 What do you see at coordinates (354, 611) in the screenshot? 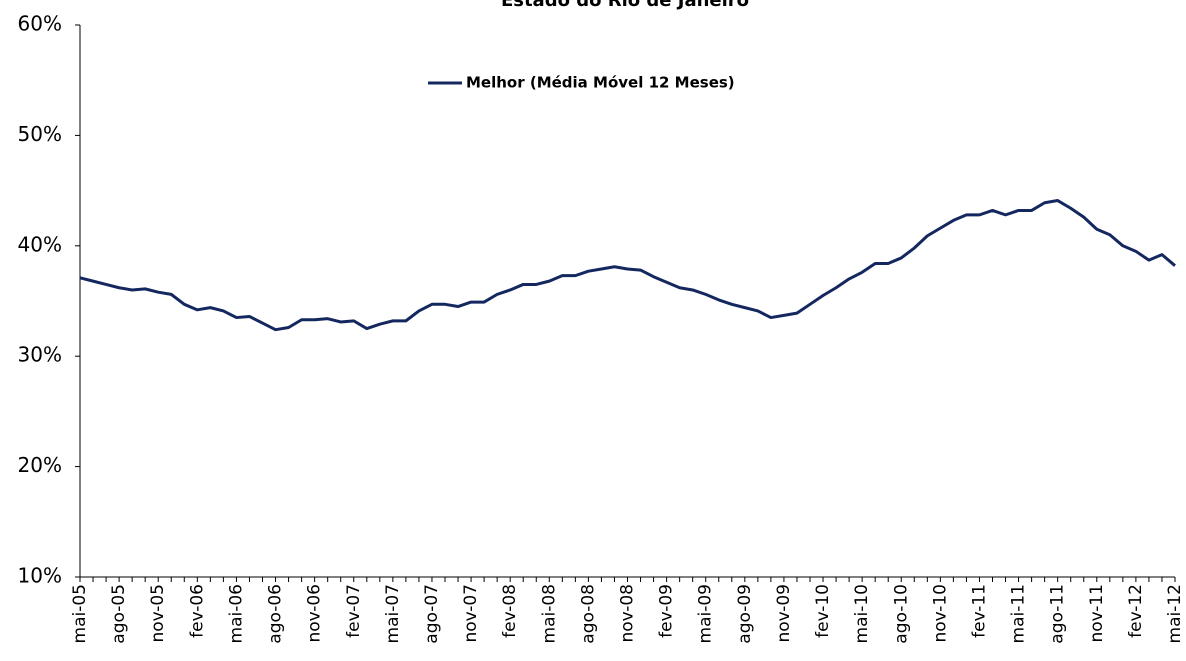
I see `x-tick-label: fev-07` at bounding box center [354, 611].